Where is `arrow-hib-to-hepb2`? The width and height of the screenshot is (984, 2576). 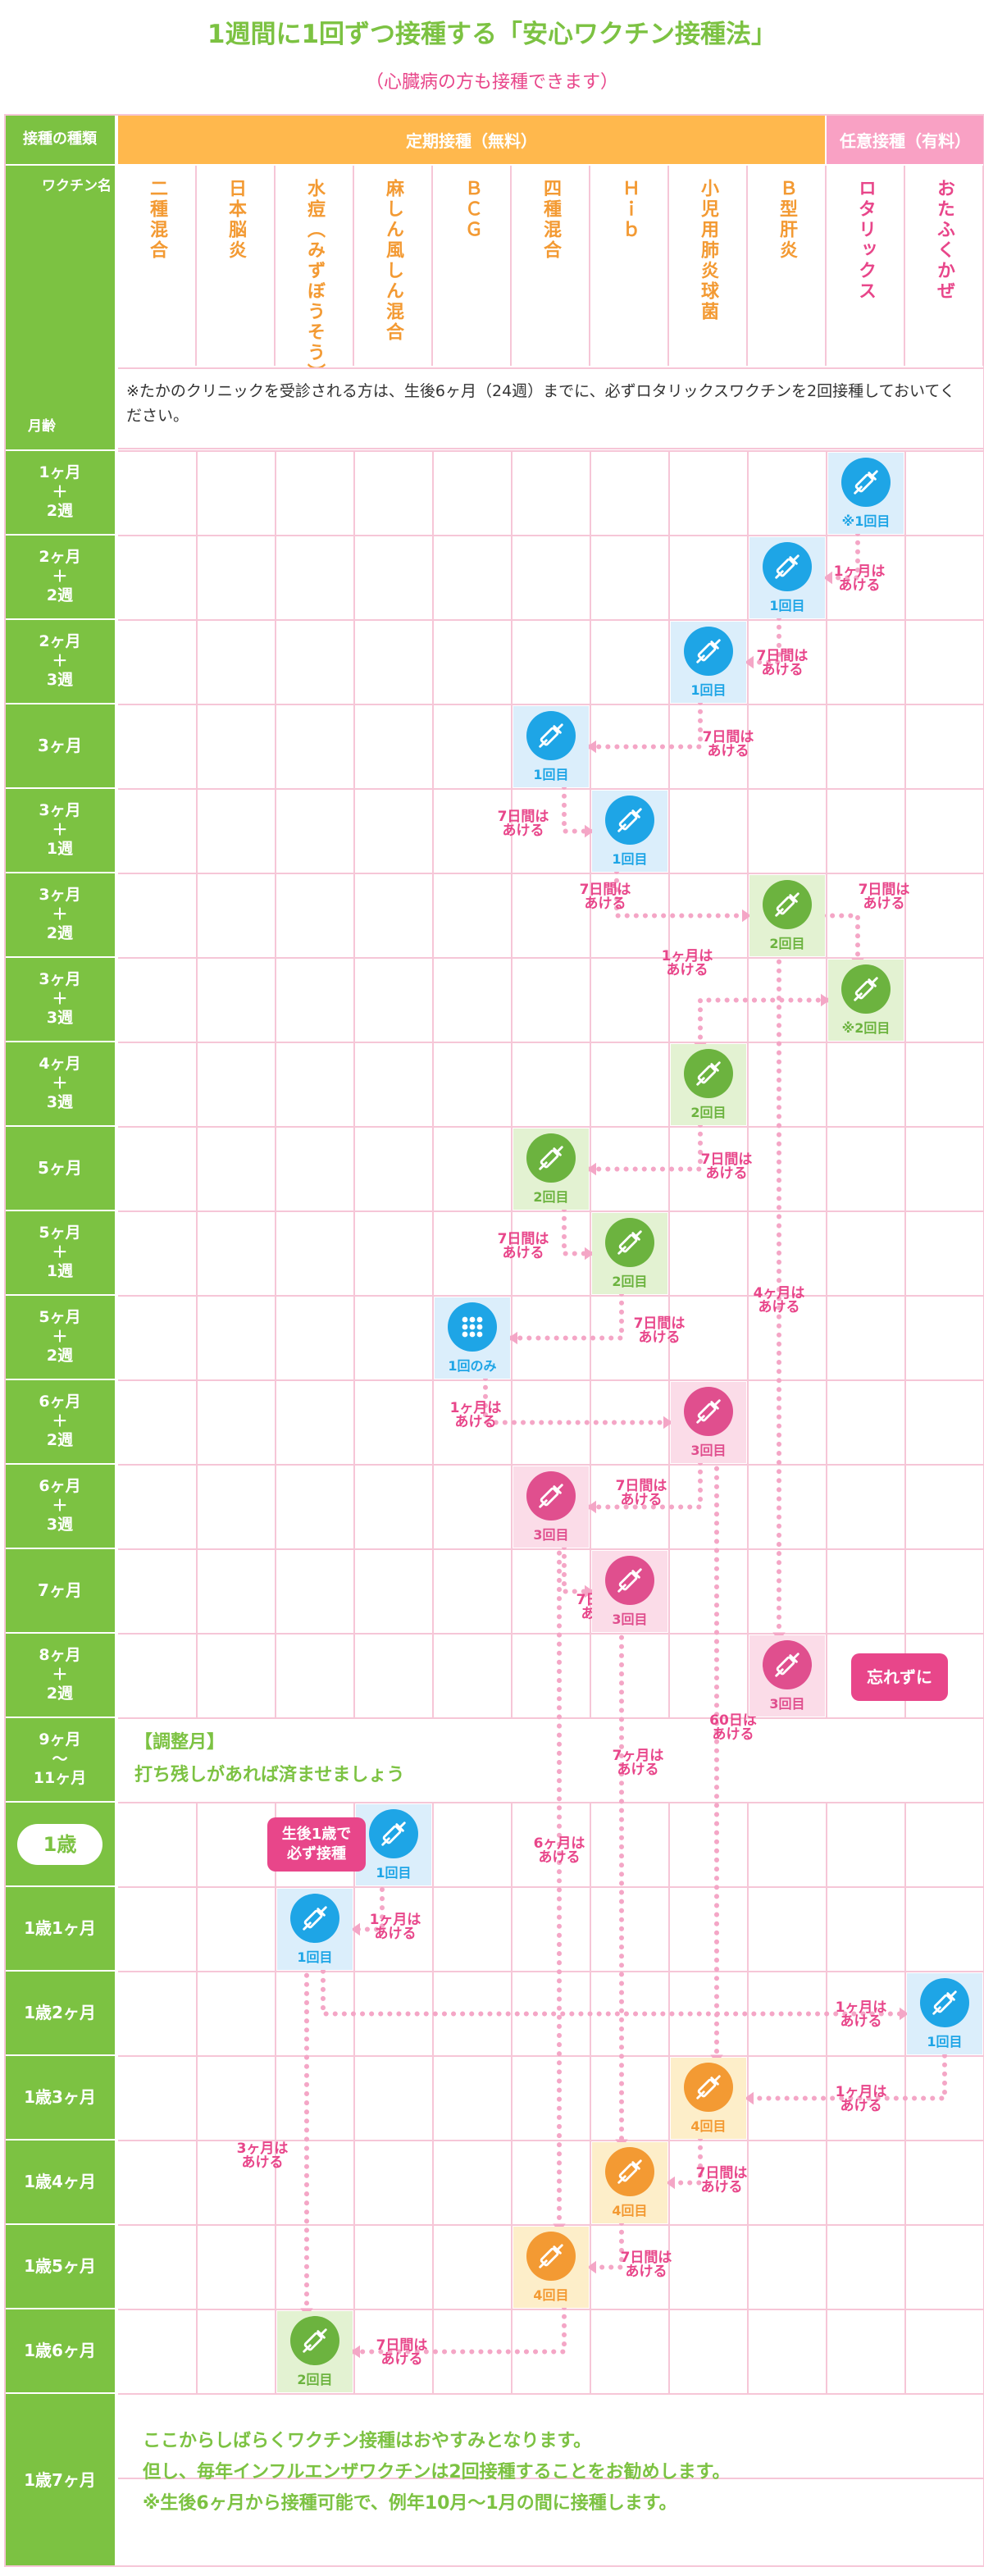 arrow-hib-to-hepb2 is located at coordinates (684, 889).